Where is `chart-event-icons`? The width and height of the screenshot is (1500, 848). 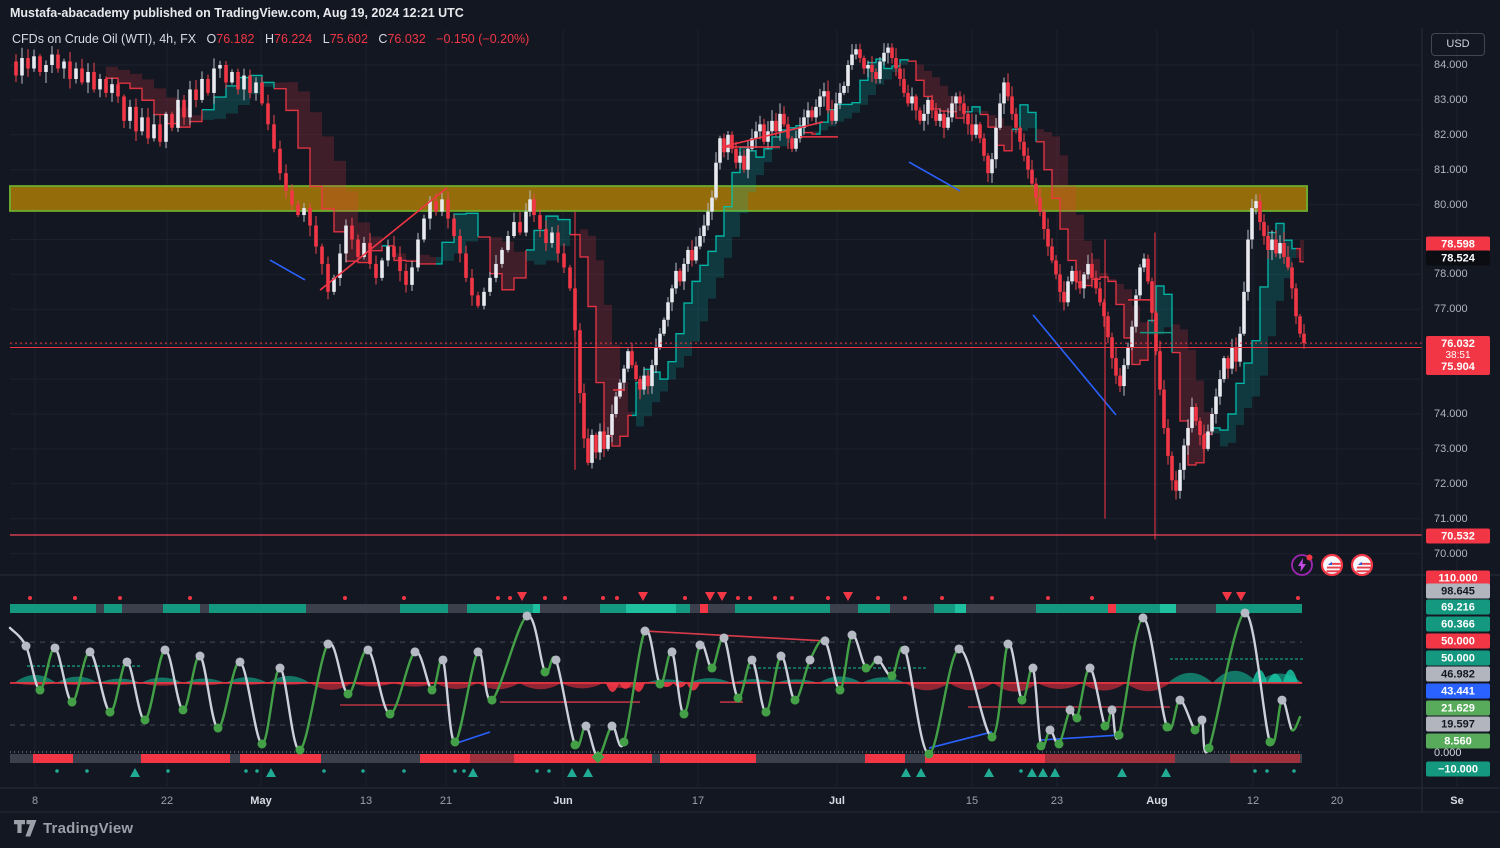
chart-event-icons is located at coordinates (1332, 565).